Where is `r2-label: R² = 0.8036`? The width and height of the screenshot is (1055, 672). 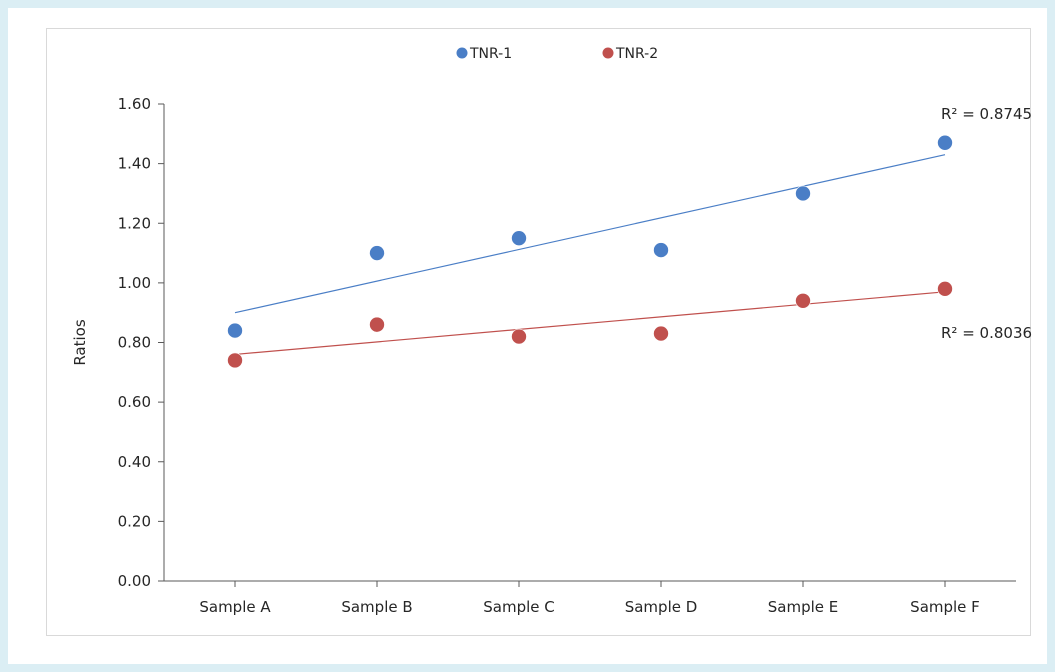
r2-label: R² = 0.8036 is located at coordinates (986, 333).